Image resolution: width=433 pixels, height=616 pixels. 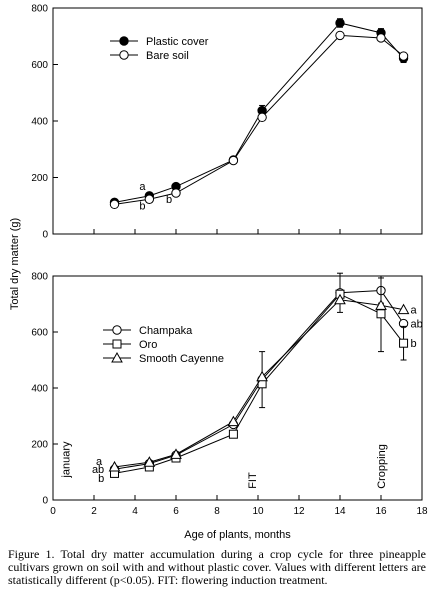 I want to click on panel-2-x-tick-label: 10, so click(x=258, y=511).